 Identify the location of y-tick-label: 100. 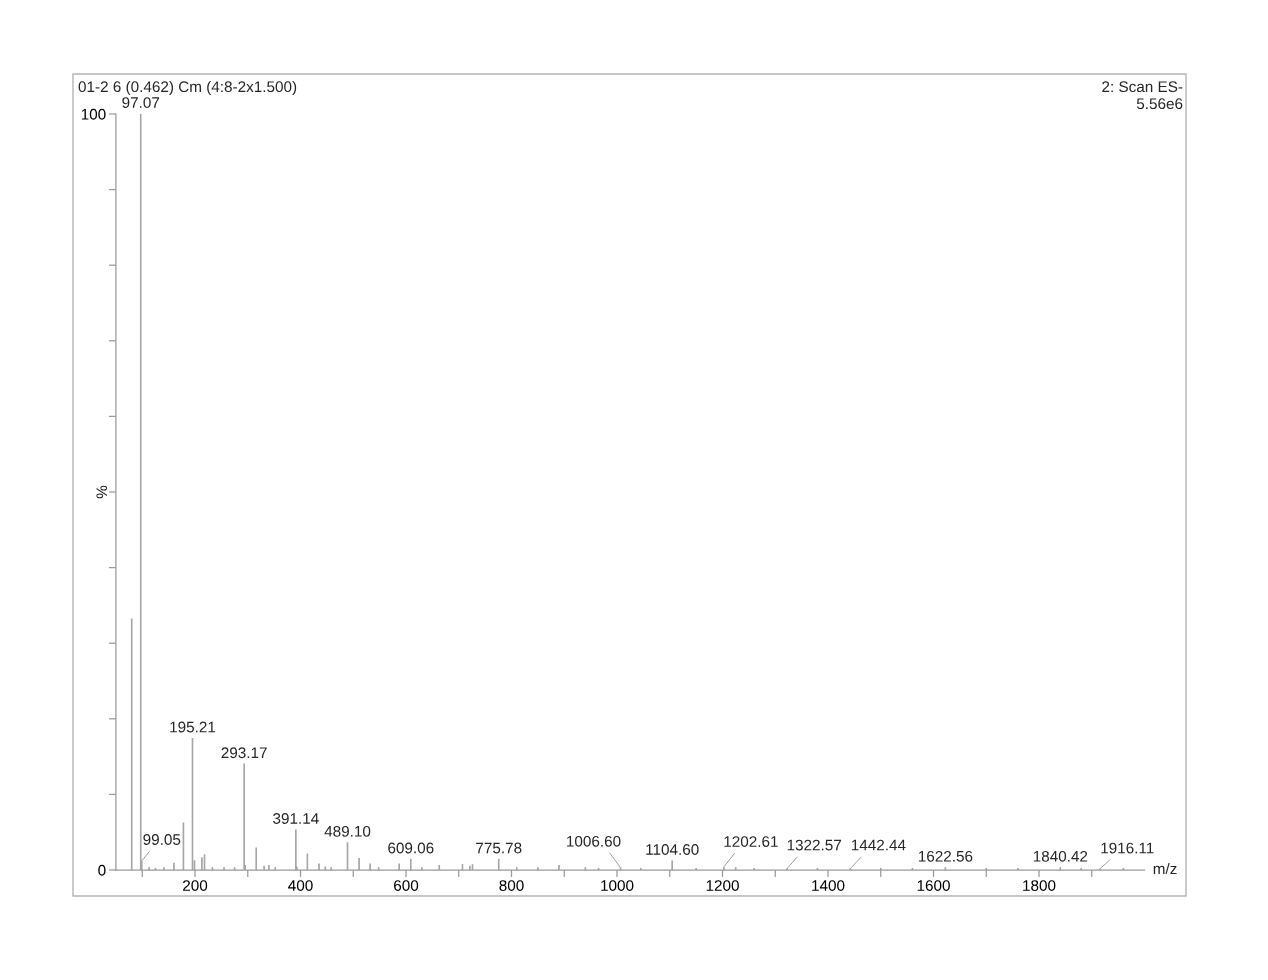
(93, 114).